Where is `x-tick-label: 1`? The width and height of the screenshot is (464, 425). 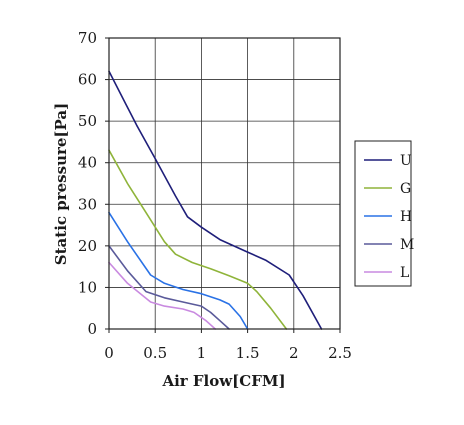 x-tick-label: 1 is located at coordinates (202, 353).